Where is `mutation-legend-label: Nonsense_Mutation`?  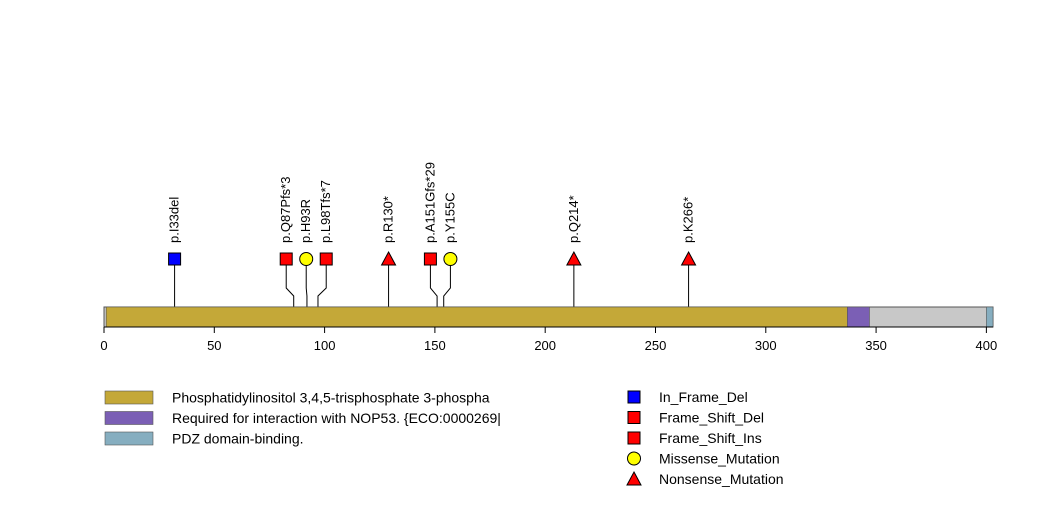 mutation-legend-label: Nonsense_Mutation is located at coordinates (721, 479).